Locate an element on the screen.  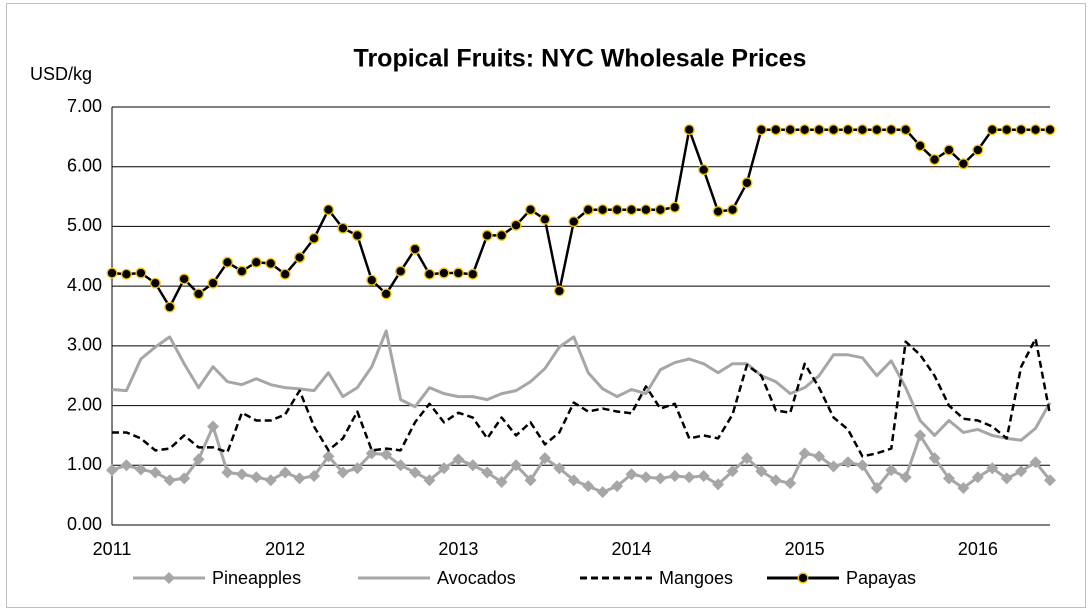
y-axis-label: USD/kg is located at coordinates (61, 74).